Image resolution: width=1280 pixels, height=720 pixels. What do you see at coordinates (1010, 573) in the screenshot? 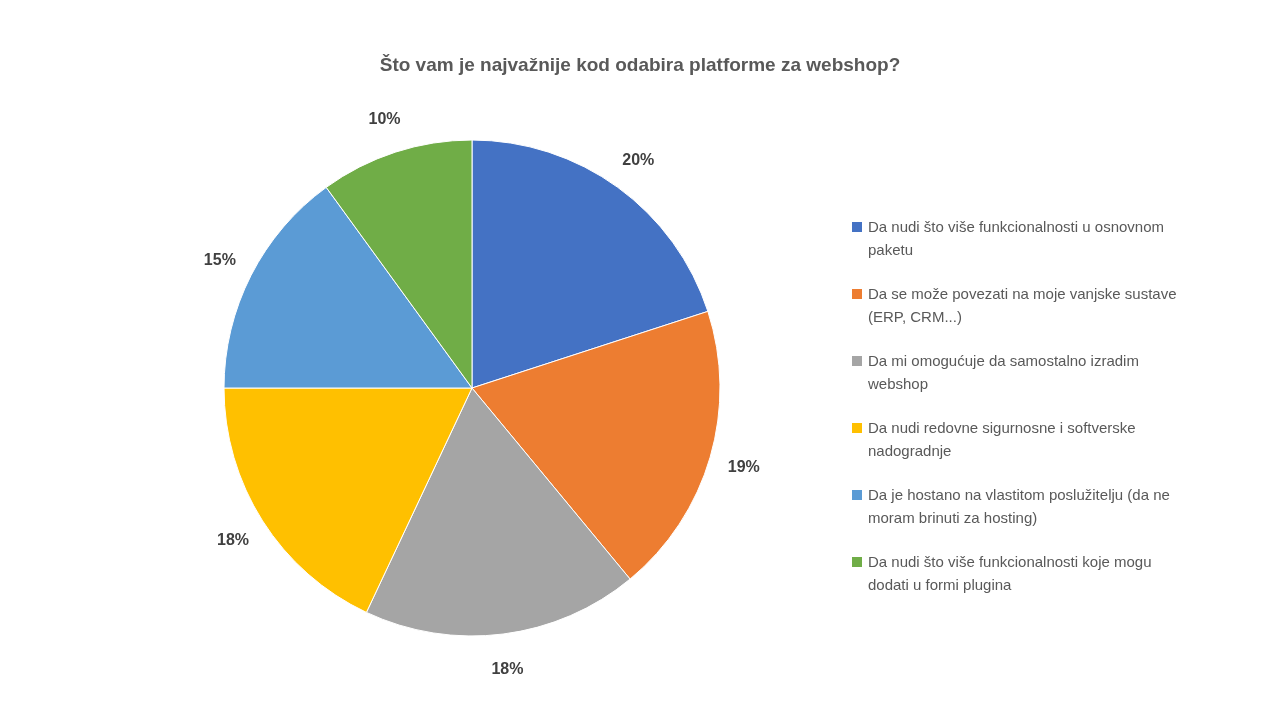
I see `legend-label: Da nudi što više funkcionalnosti koje mogu dodati u formi plugina` at bounding box center [1010, 573].